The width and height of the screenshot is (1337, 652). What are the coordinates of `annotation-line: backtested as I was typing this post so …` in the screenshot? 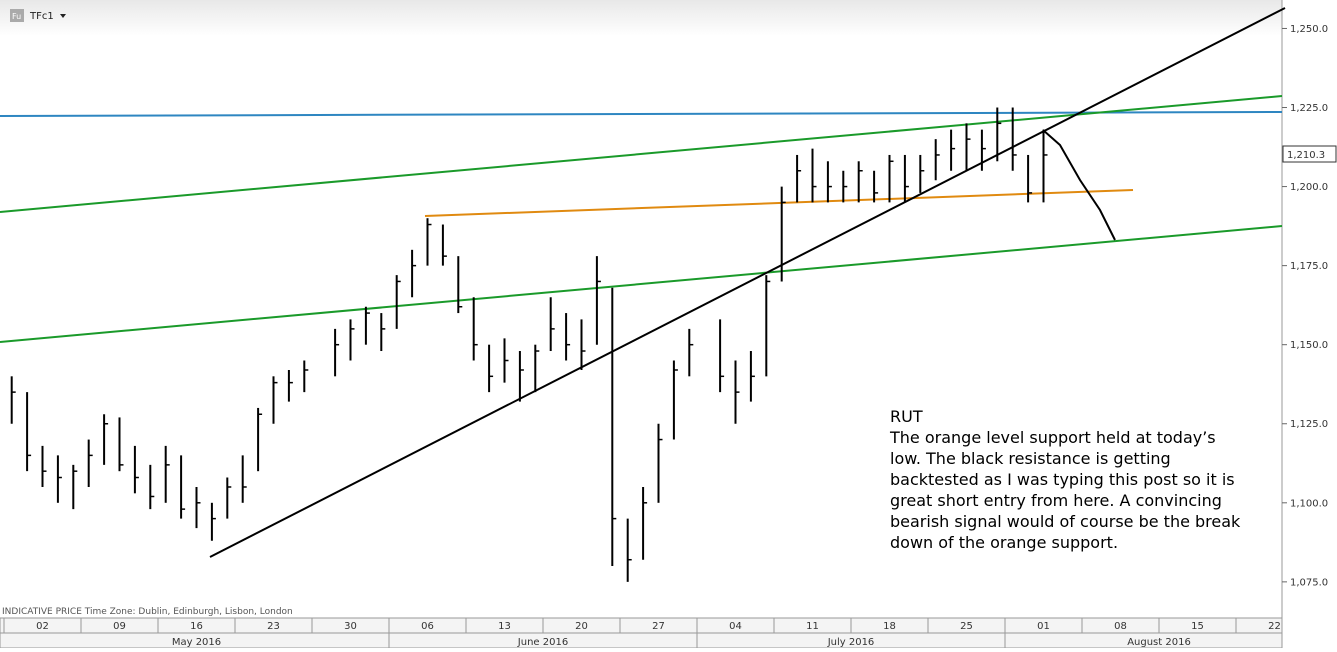 It's located at (1062, 479).